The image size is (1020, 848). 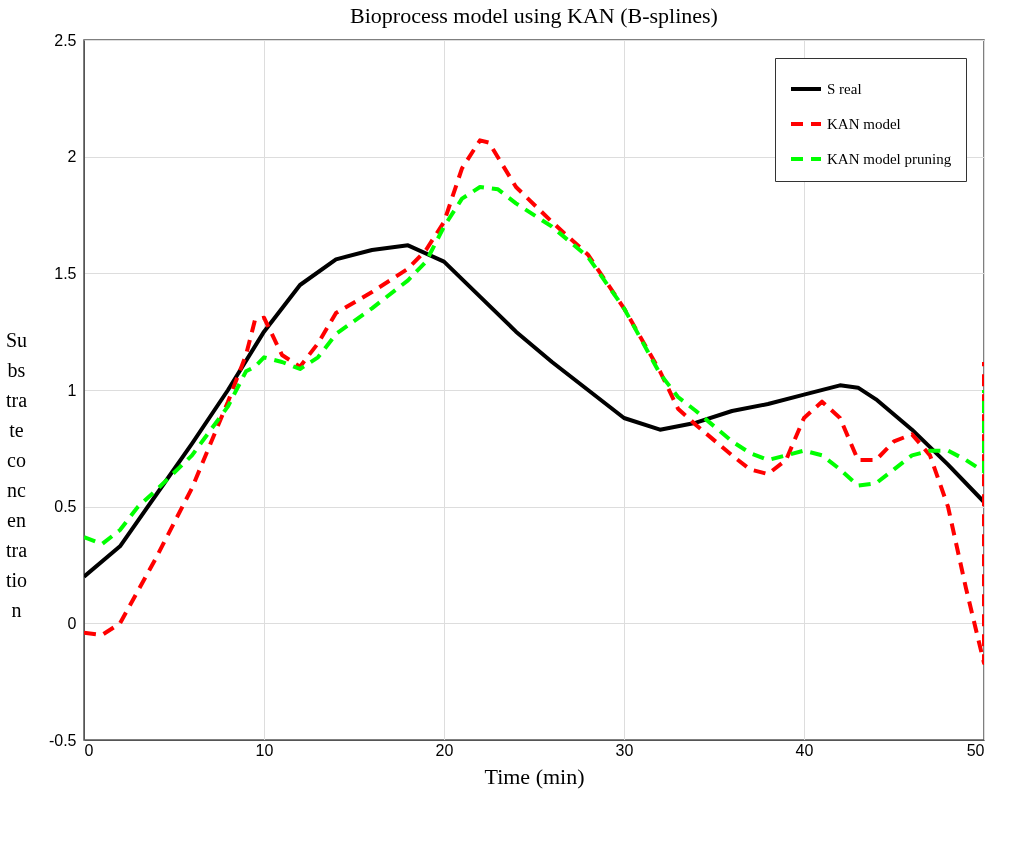 I want to click on x-tick-label: 50, so click(x=975, y=750).